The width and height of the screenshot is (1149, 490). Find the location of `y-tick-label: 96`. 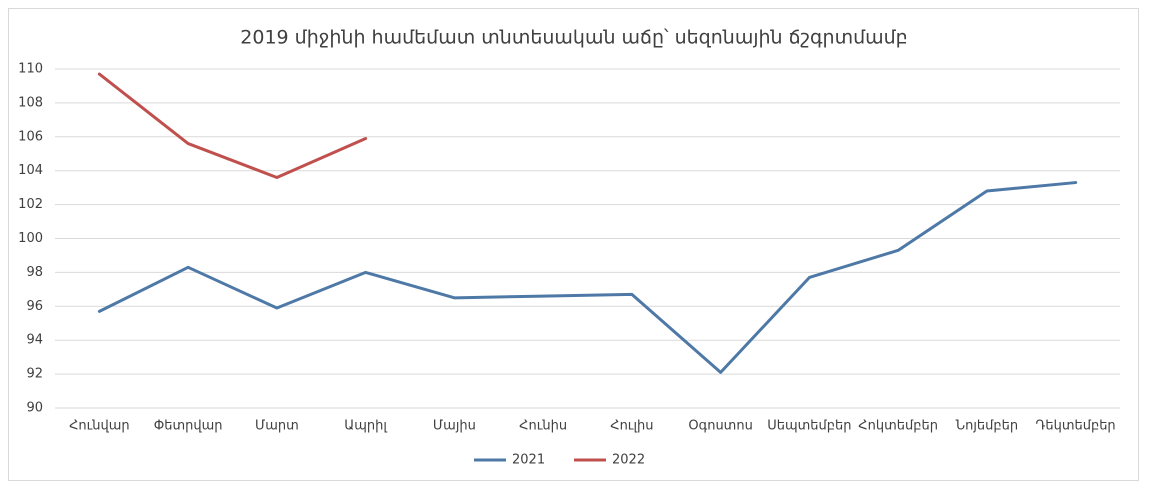

y-tick-label: 96 is located at coordinates (34, 306).